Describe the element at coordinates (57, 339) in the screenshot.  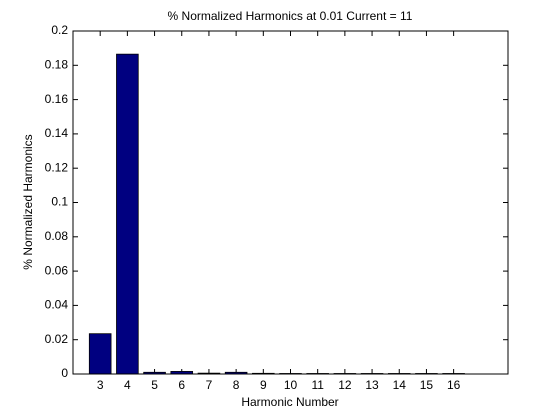
I see `y-tick-label: 0.02` at that location.